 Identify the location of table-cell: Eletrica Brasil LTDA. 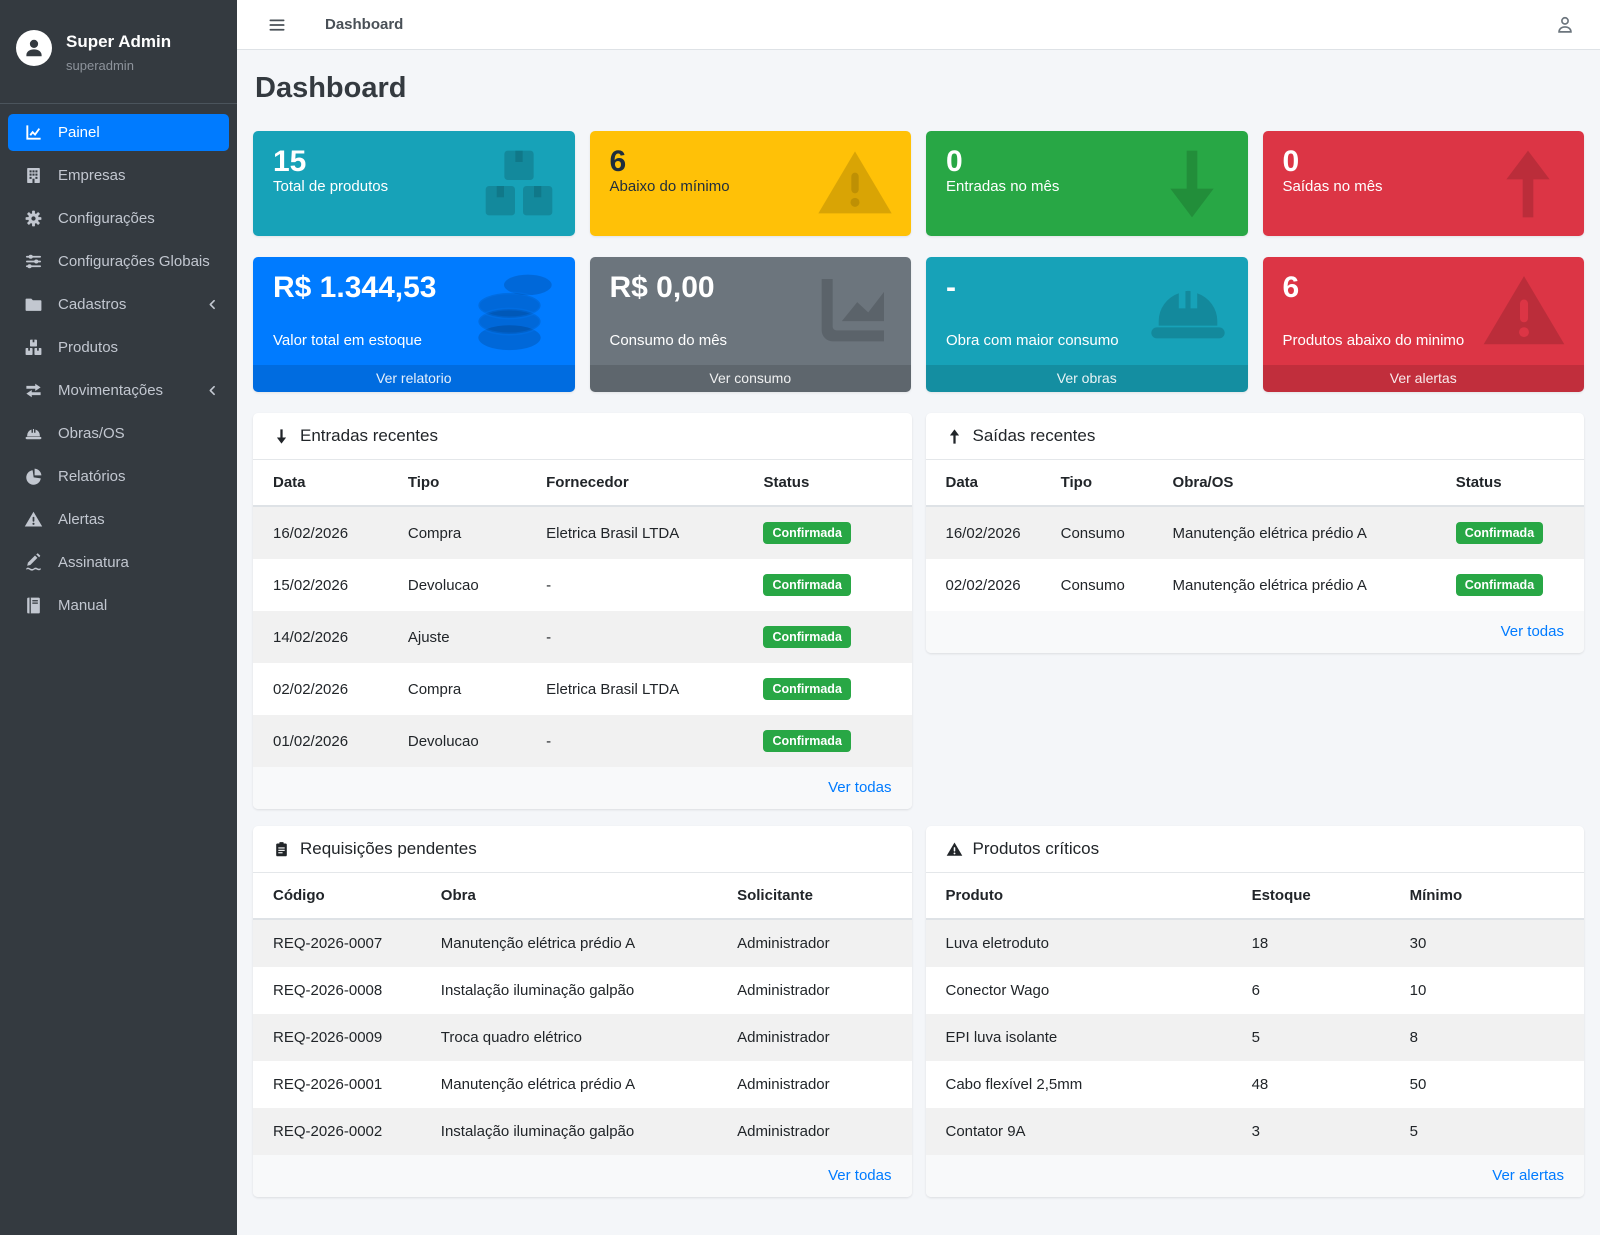
(613, 689).